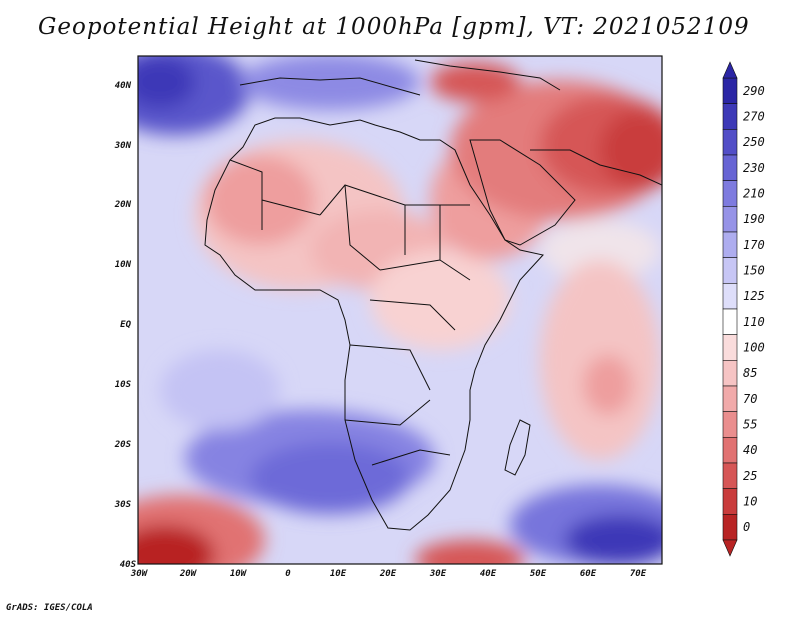 This screenshot has width=800, height=618. What do you see at coordinates (754, 168) in the screenshot?
I see `colorbar-label: 230` at bounding box center [754, 168].